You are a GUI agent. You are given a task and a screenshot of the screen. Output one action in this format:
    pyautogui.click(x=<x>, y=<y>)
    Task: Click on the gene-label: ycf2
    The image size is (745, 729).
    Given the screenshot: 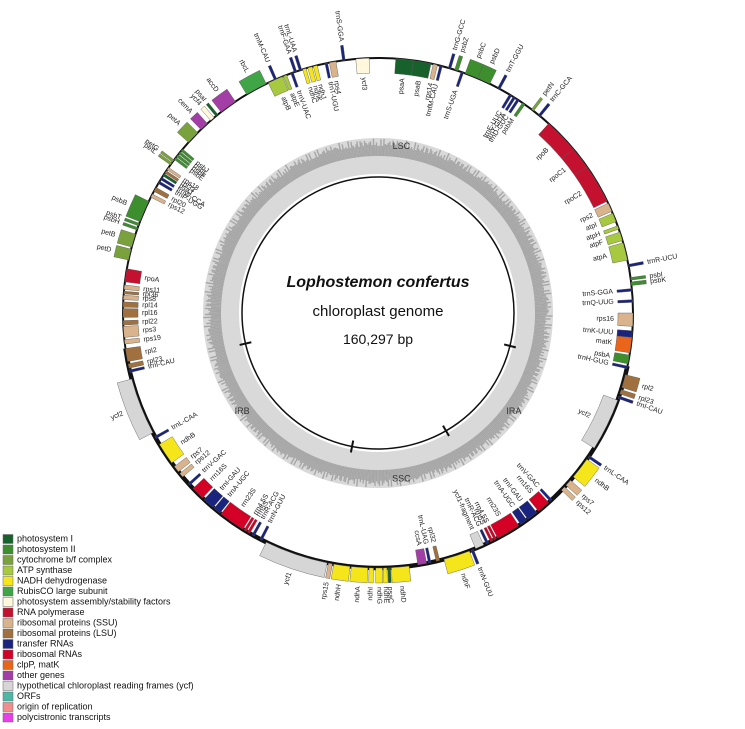 What is the action you would take?
    pyautogui.click(x=117, y=415)
    